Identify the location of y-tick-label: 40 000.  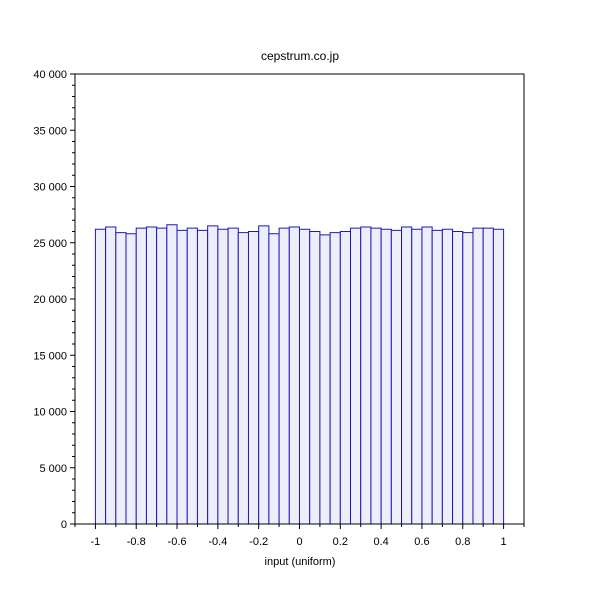
(50, 75).